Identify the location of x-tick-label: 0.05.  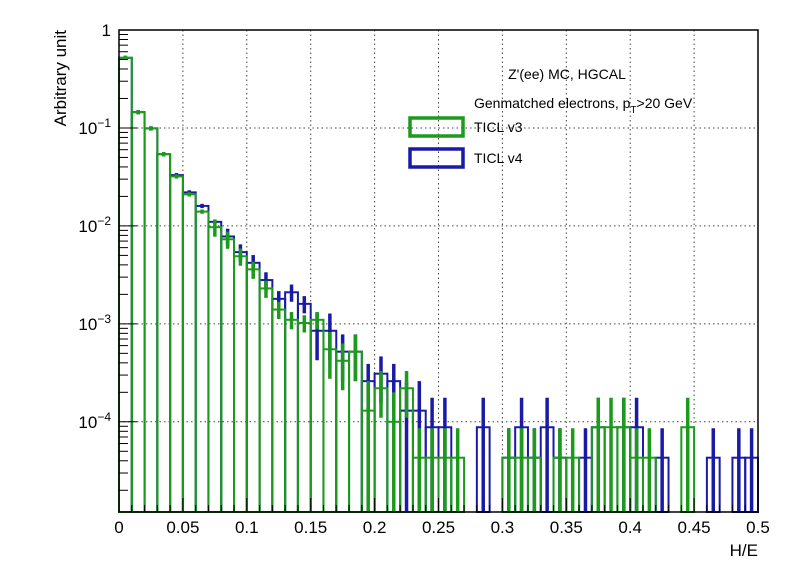
(182, 527).